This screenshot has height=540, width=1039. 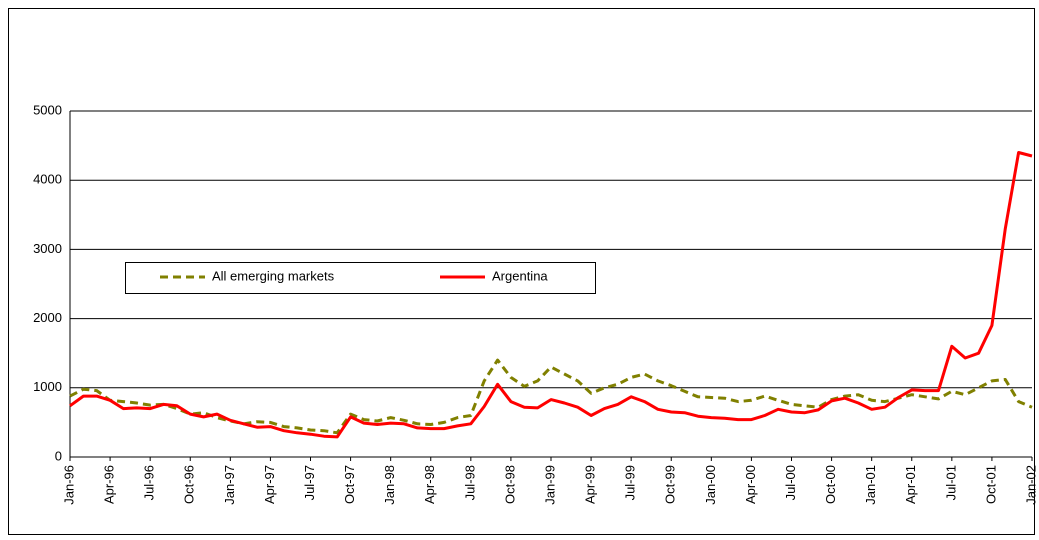 I want to click on x-tick-label: Jul-00, so click(x=790, y=482).